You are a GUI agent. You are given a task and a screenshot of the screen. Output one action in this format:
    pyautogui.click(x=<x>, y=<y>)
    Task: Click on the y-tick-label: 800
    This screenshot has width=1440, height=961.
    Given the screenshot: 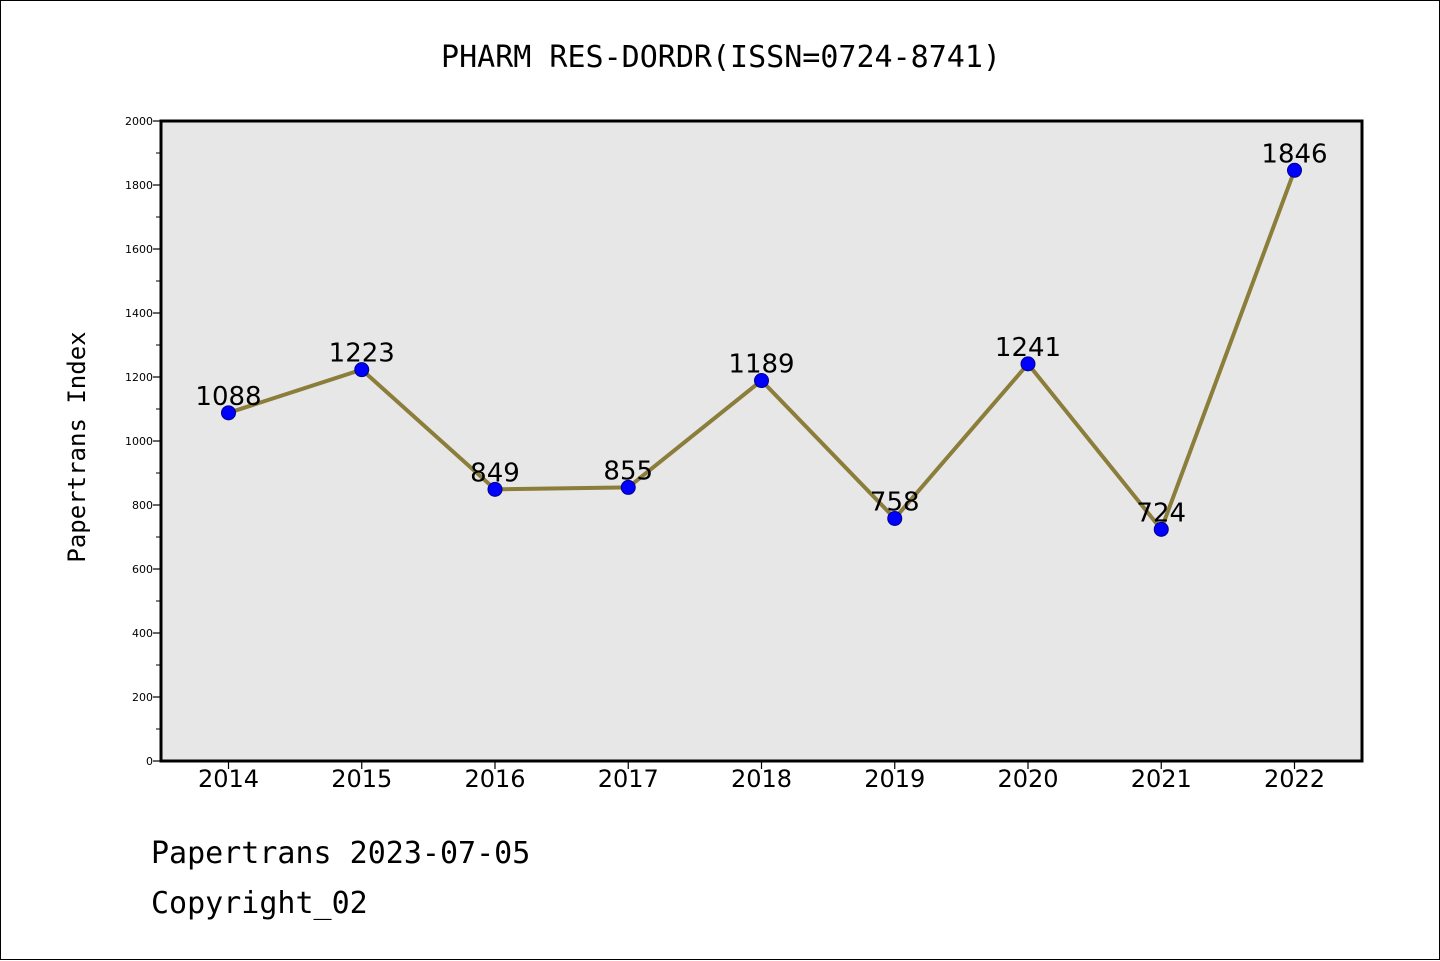 What is the action you would take?
    pyautogui.click(x=142, y=505)
    